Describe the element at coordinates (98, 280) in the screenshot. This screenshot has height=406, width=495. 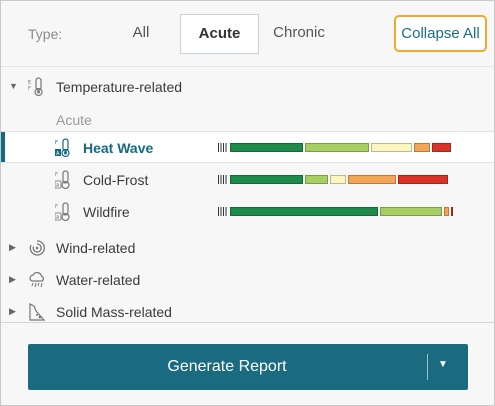
I see `category-label: Water-related` at that location.